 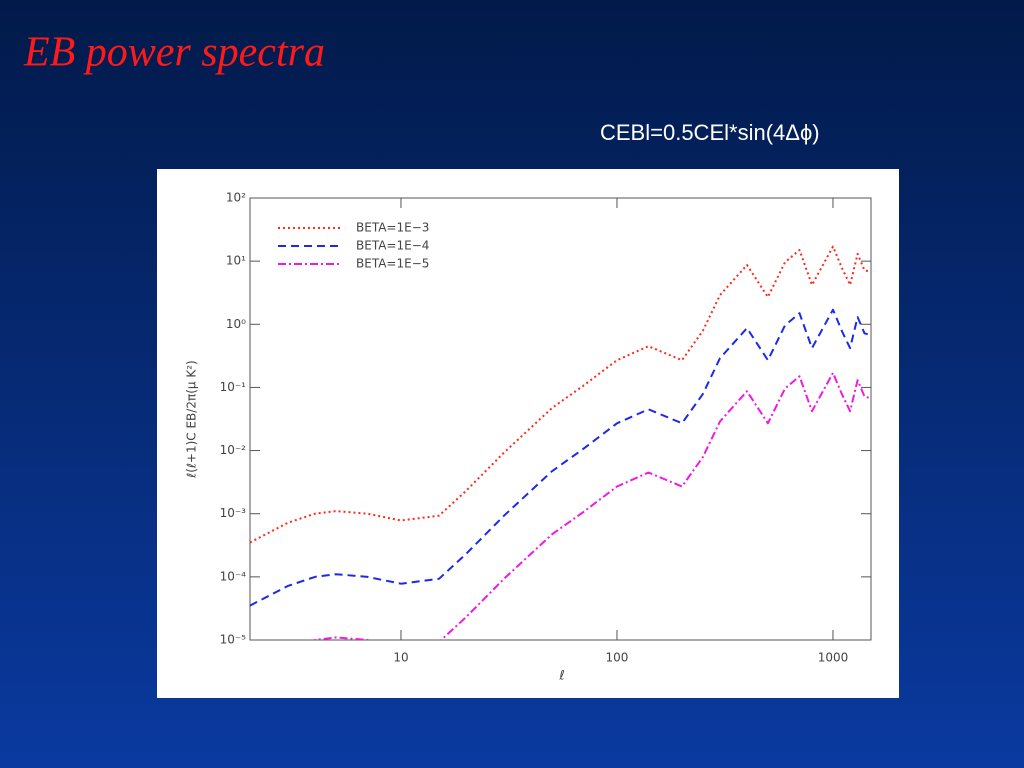 What do you see at coordinates (392, 228) in the screenshot?
I see `legend-label: BETA=1E−3` at bounding box center [392, 228].